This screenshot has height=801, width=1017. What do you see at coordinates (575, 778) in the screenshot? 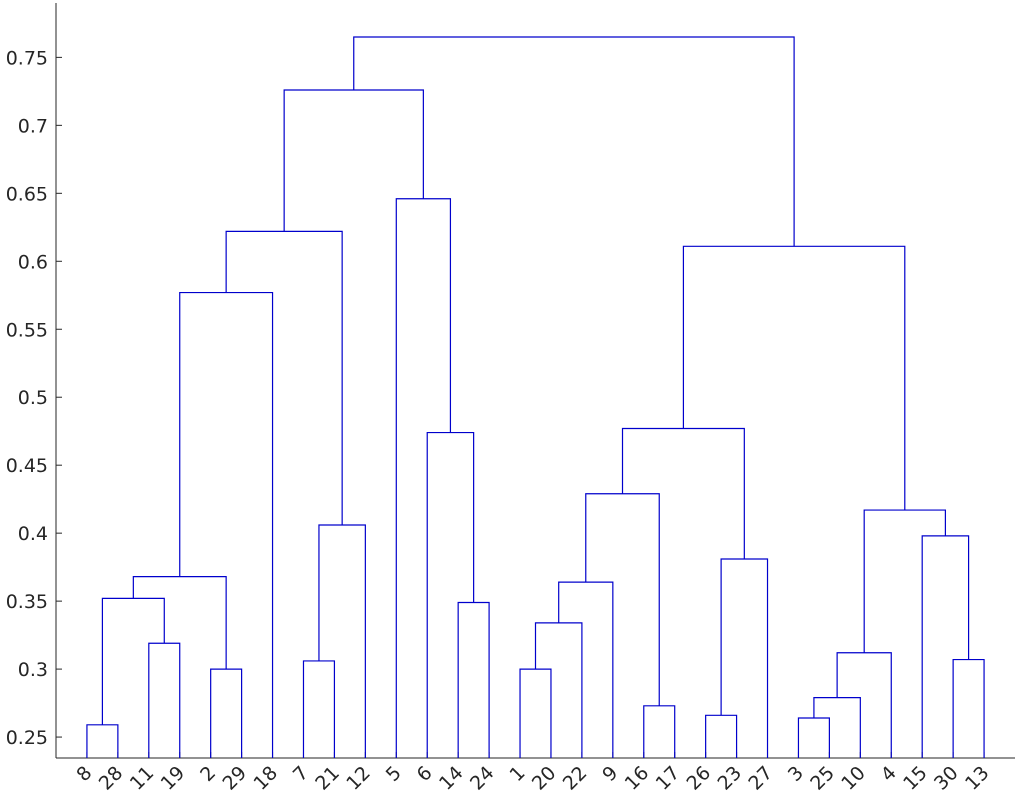
I see `leaf-label: 22` at bounding box center [575, 778].